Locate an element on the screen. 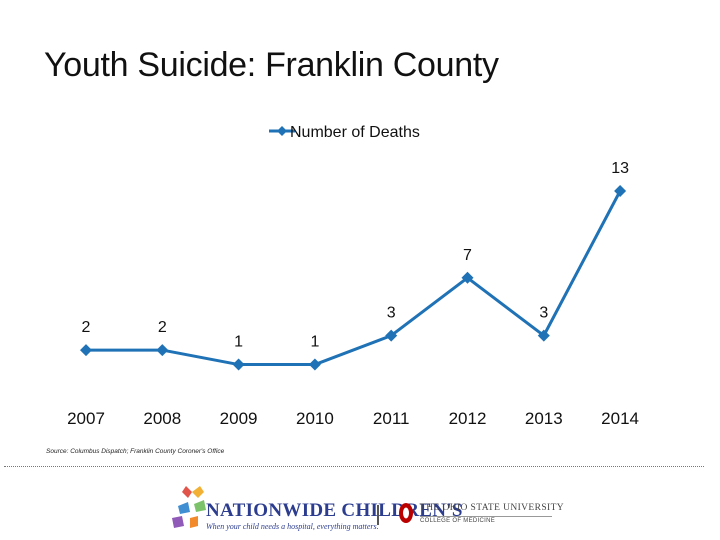 The height and width of the screenshot is (540, 720). data-label-2008: 2 is located at coordinates (162, 327).